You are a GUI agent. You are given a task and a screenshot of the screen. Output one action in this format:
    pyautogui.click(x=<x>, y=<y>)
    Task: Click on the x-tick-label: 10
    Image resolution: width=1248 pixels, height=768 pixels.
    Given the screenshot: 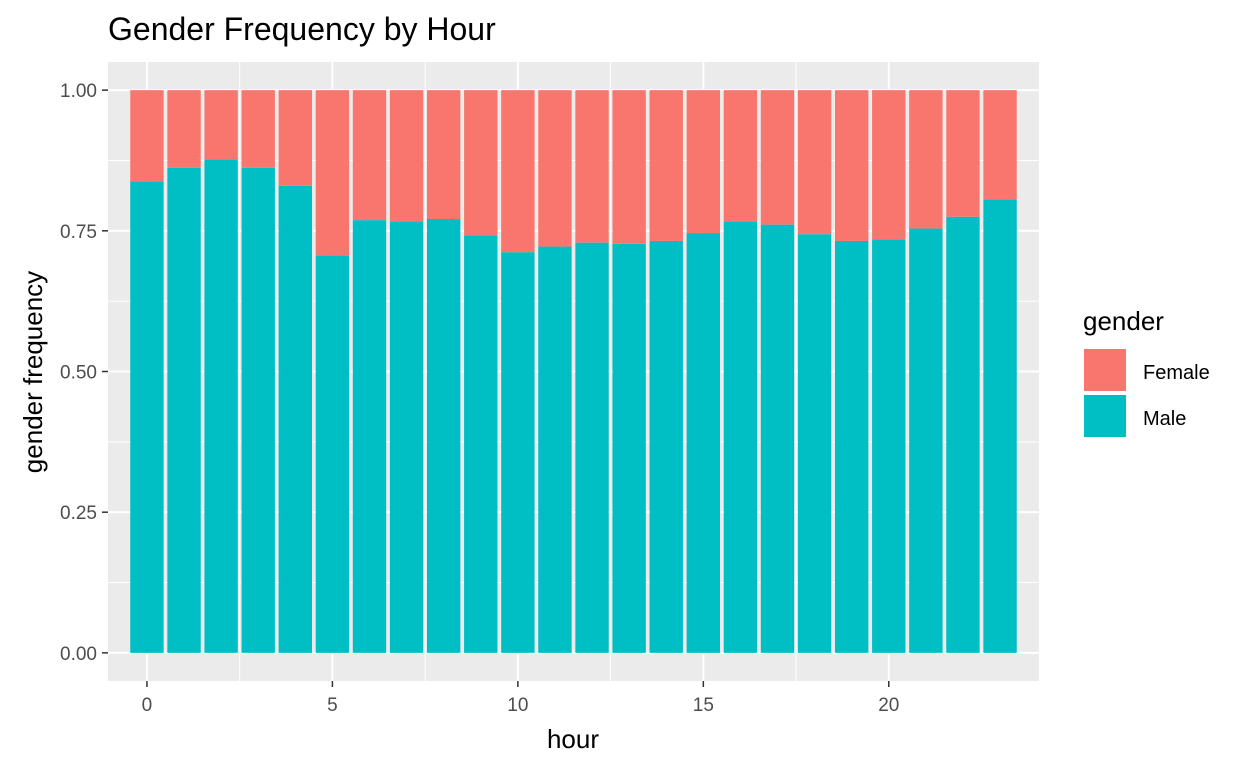 What is the action you would take?
    pyautogui.click(x=517, y=705)
    